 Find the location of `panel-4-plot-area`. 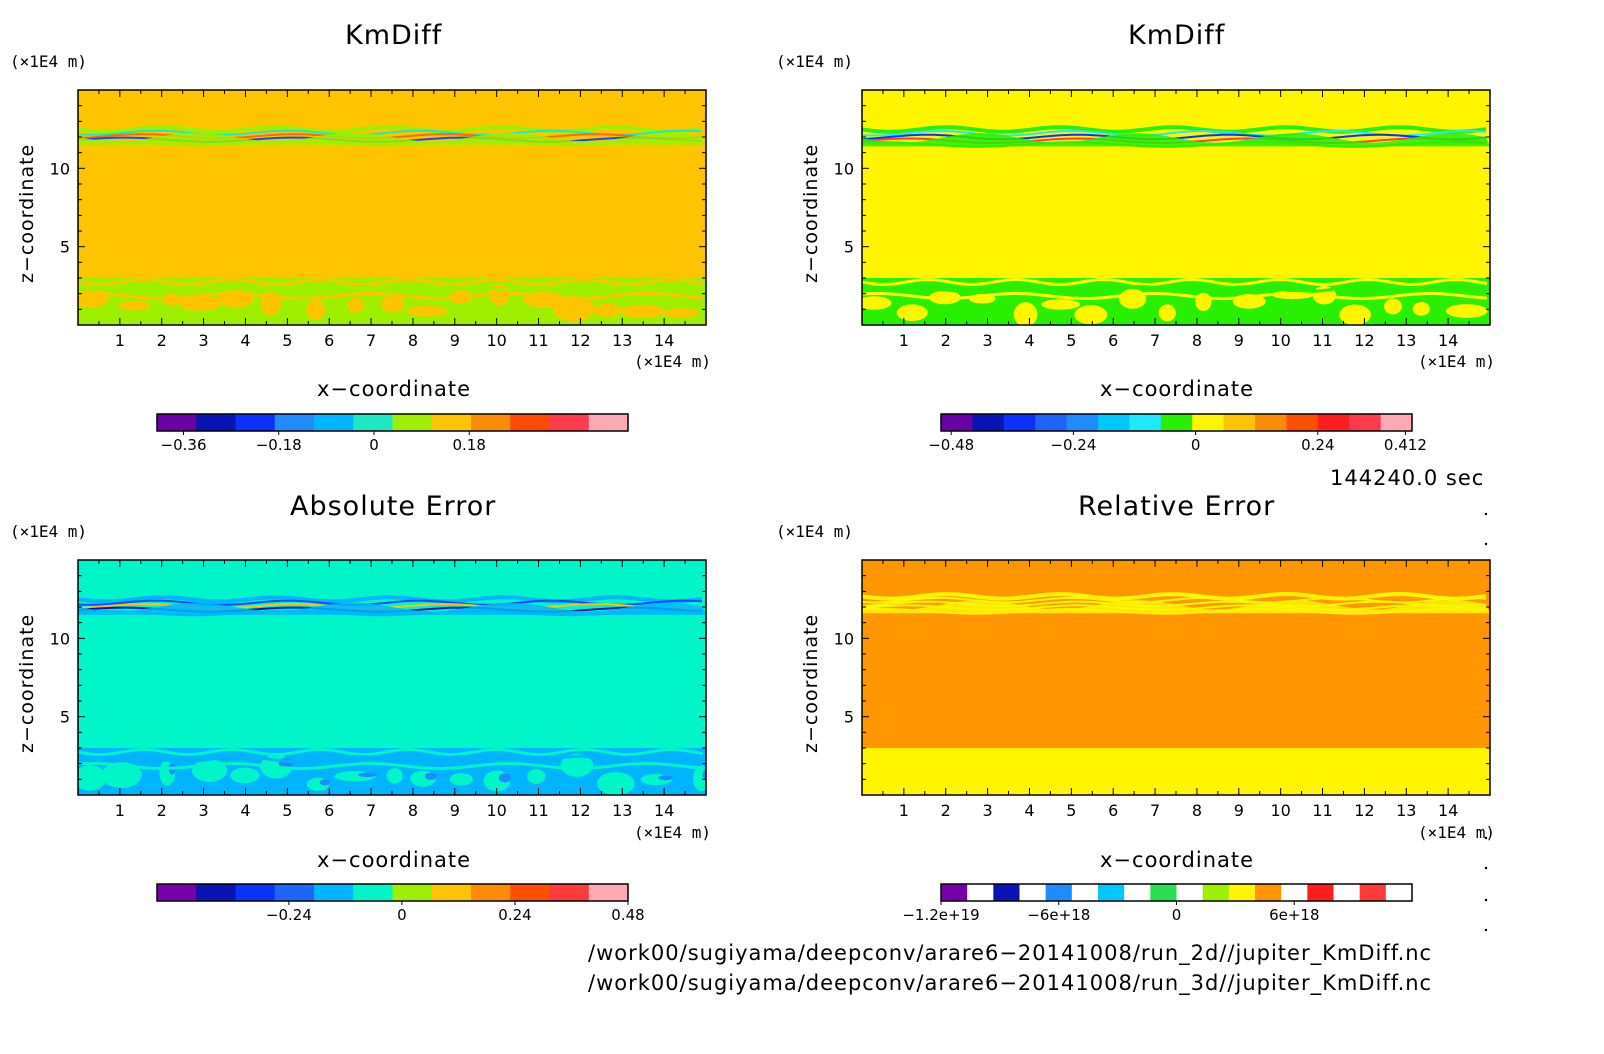

panel-4-plot-area is located at coordinates (1176, 677).